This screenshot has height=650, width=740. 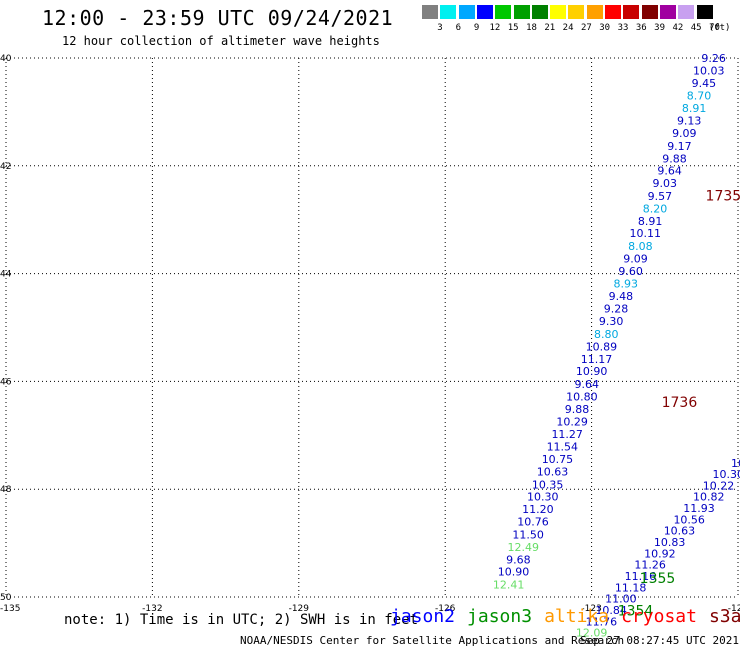 I want to click on wave-height-label: 9.57, so click(x=660, y=196).